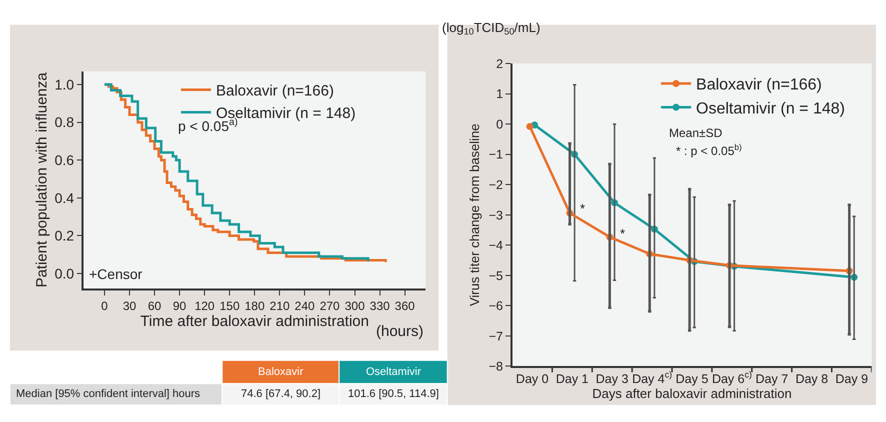  What do you see at coordinates (281, 372) in the screenshot?
I see `text: Baloxavir` at bounding box center [281, 372].